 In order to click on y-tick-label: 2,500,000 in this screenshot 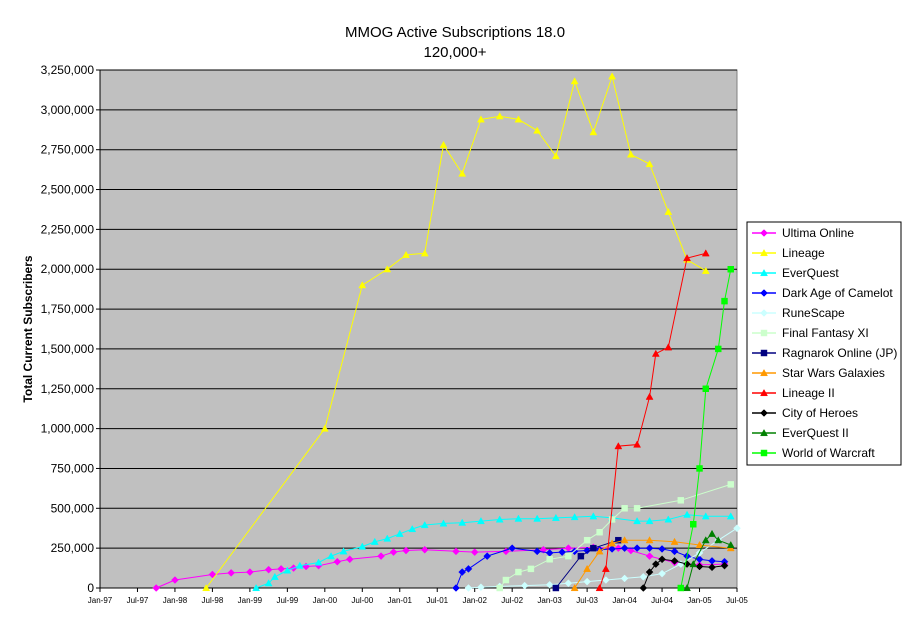, I will do `click(68, 190)`.